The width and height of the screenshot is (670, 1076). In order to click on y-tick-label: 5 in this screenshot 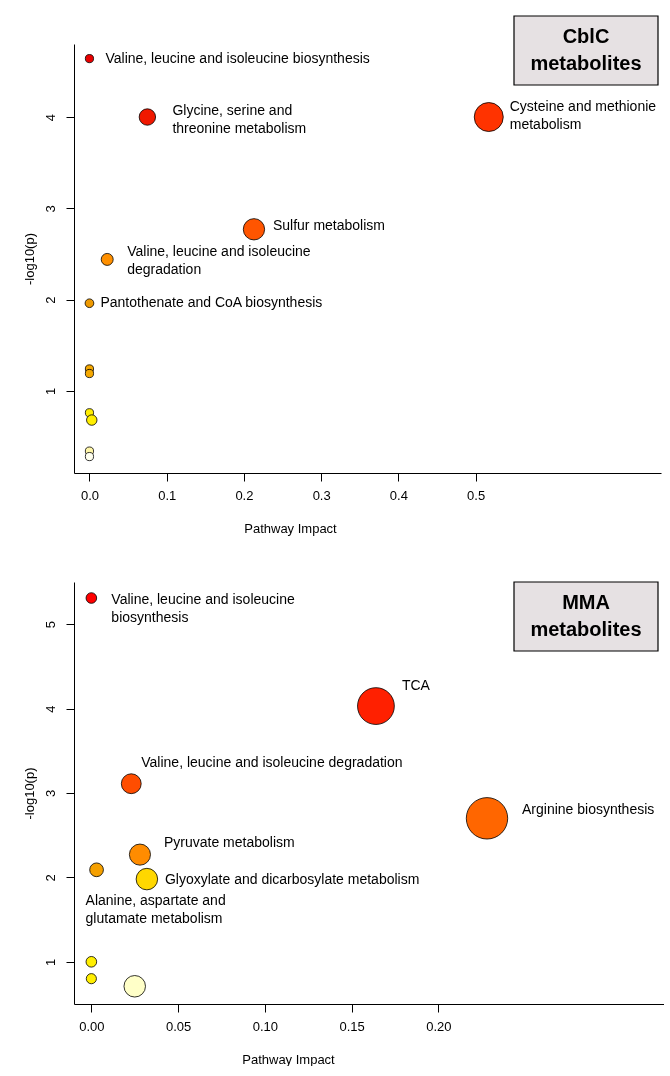, I will do `click(50, 625)`.